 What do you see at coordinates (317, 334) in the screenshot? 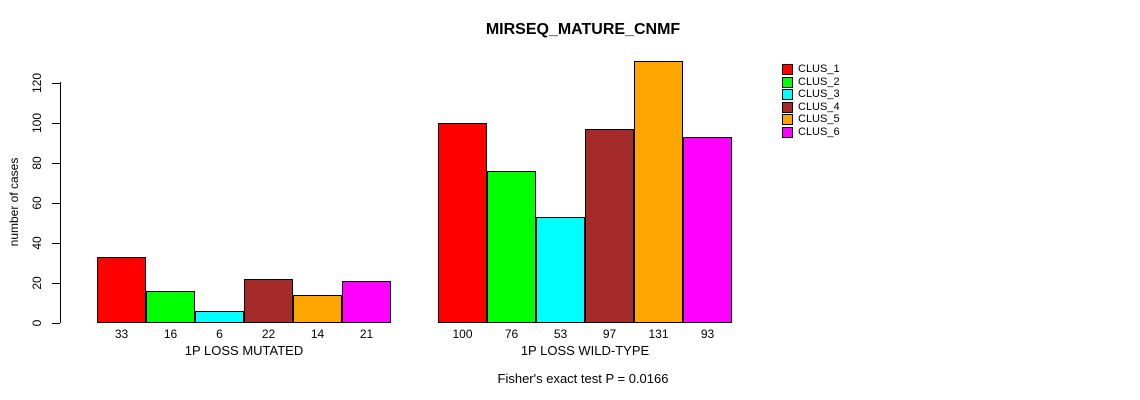
I see `bar-value-label: 14` at bounding box center [317, 334].